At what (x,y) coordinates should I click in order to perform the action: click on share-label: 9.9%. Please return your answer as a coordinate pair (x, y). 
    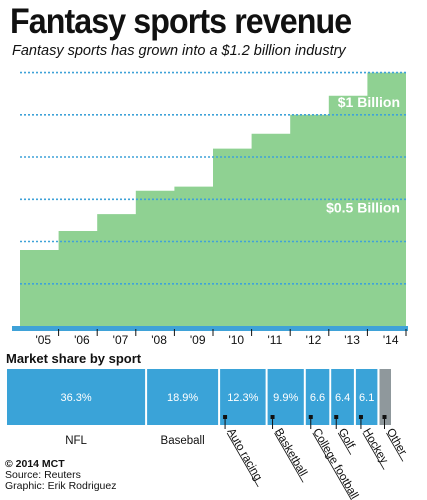
    Looking at the image, I should click on (285, 398).